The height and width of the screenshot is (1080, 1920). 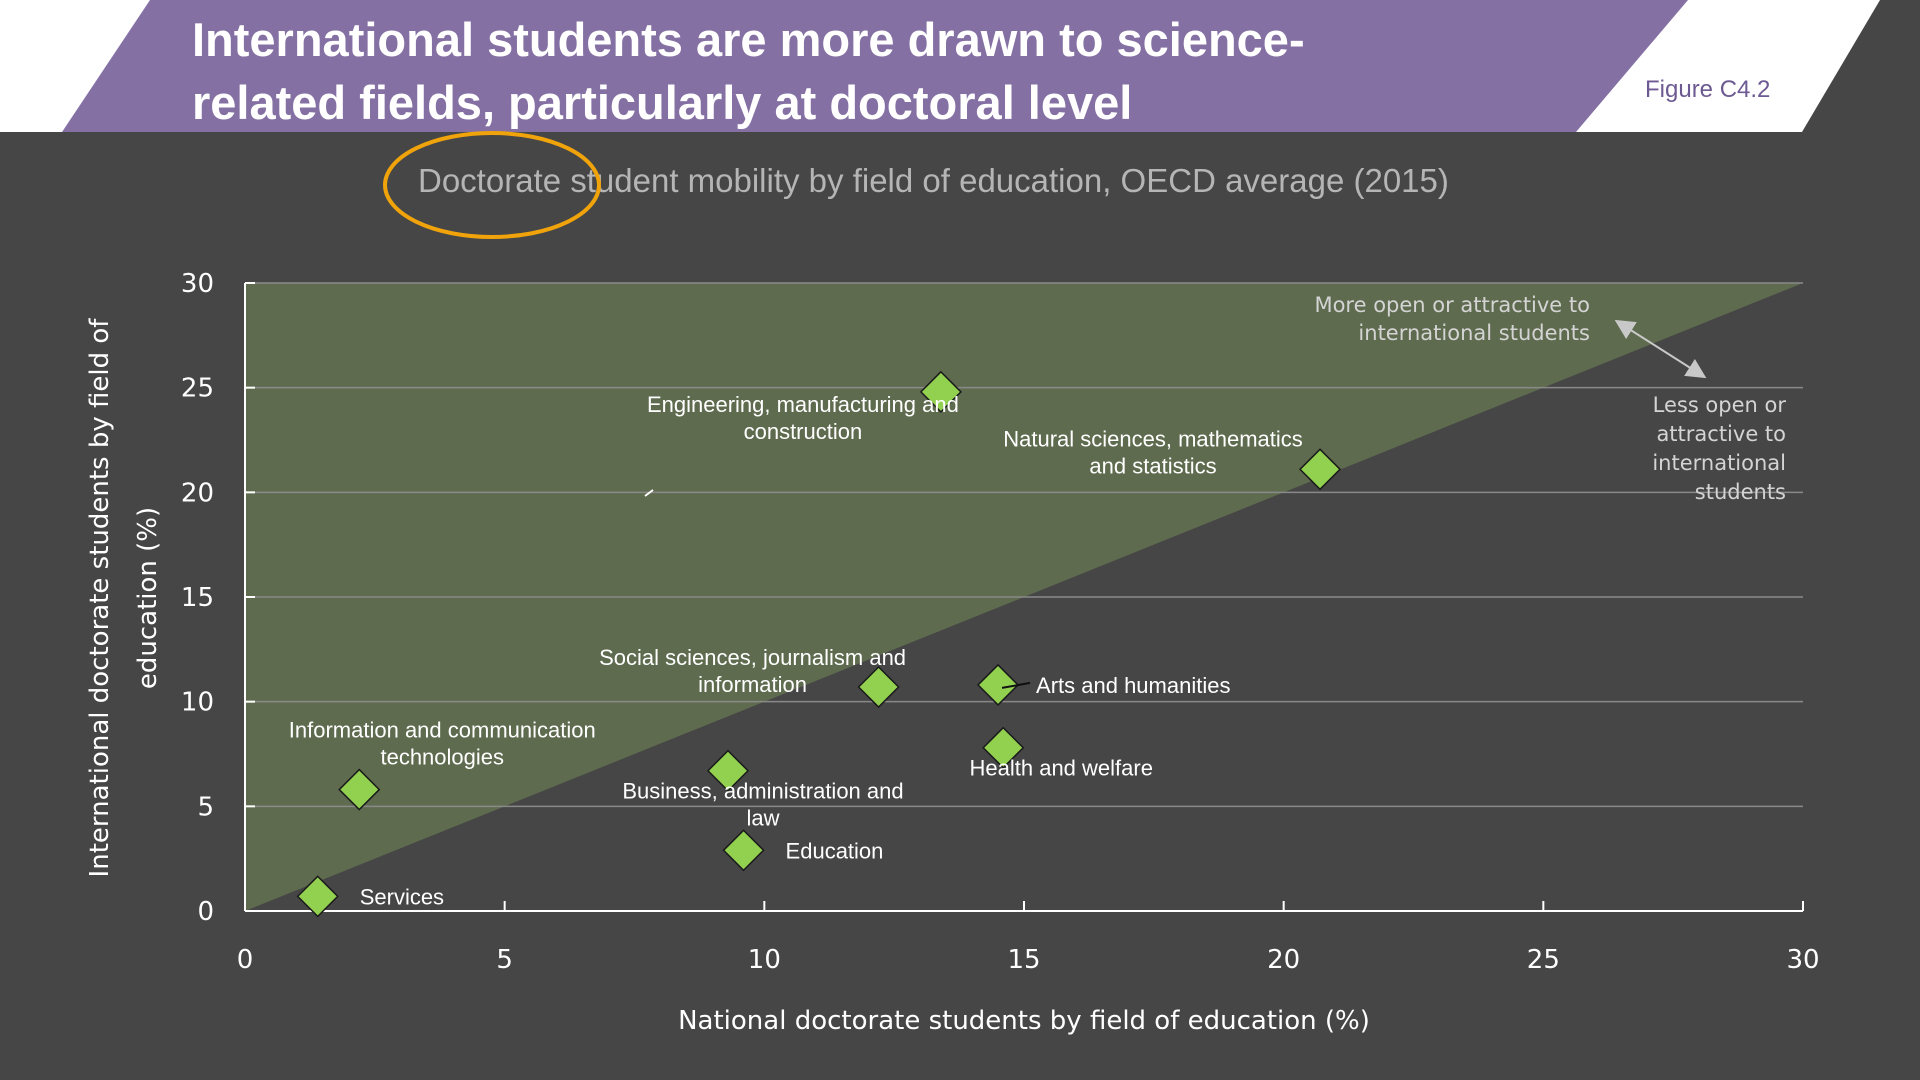 I want to click on title-highlight-circle, so click(x=492, y=185).